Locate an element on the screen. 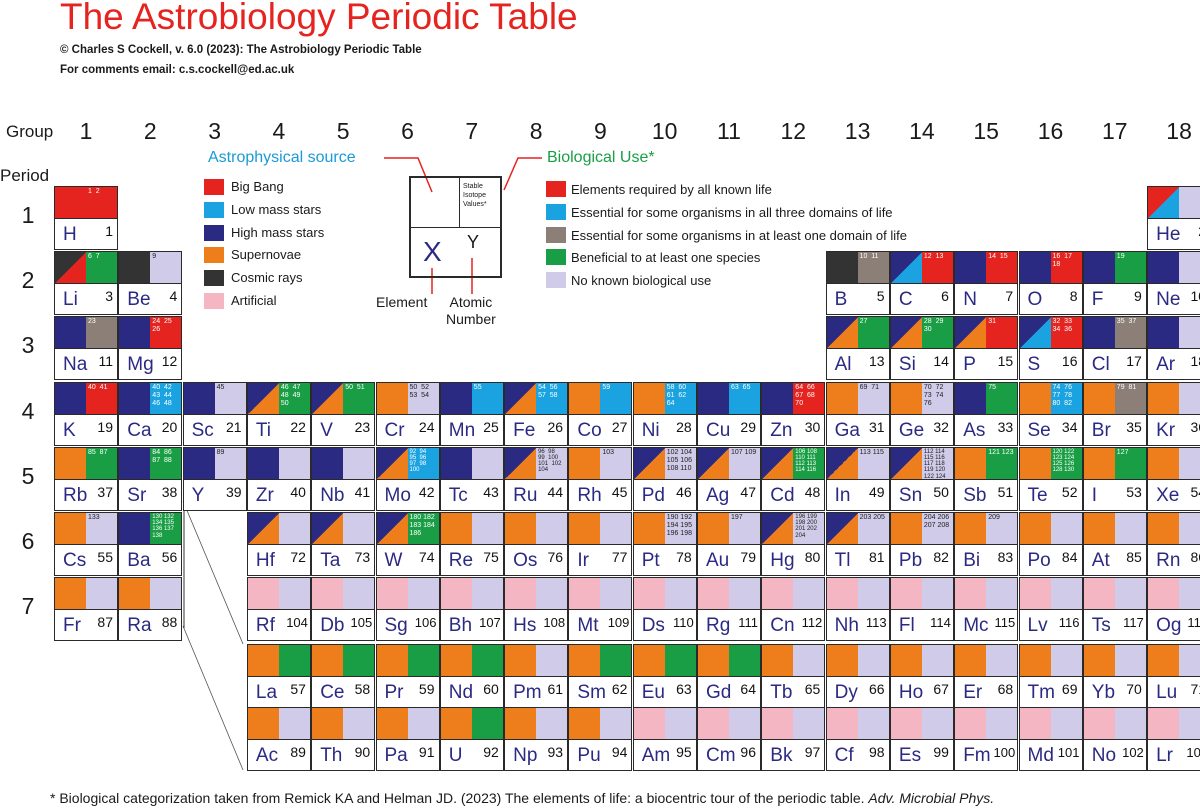  atomic-number: 66 is located at coordinates (877, 689).